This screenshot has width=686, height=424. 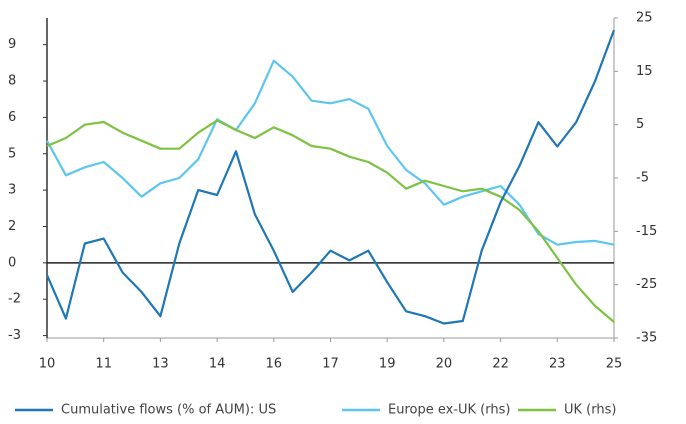 What do you see at coordinates (12, 190) in the screenshot?
I see `y-tick-label: 3` at bounding box center [12, 190].